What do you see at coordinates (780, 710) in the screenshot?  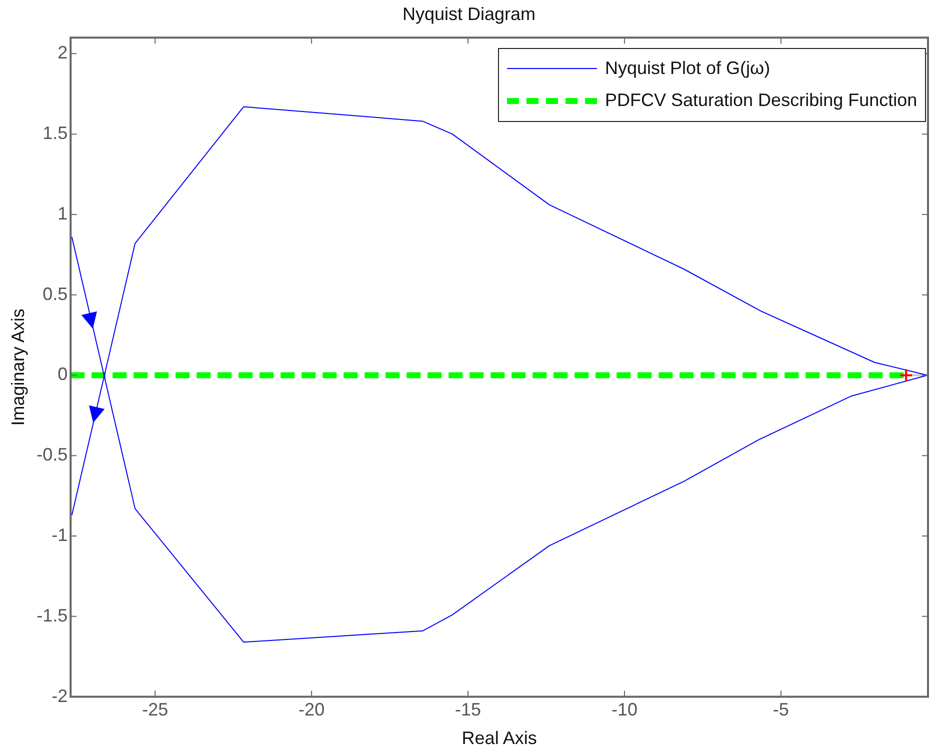 I see `x-tick-label: -5` at bounding box center [780, 710].